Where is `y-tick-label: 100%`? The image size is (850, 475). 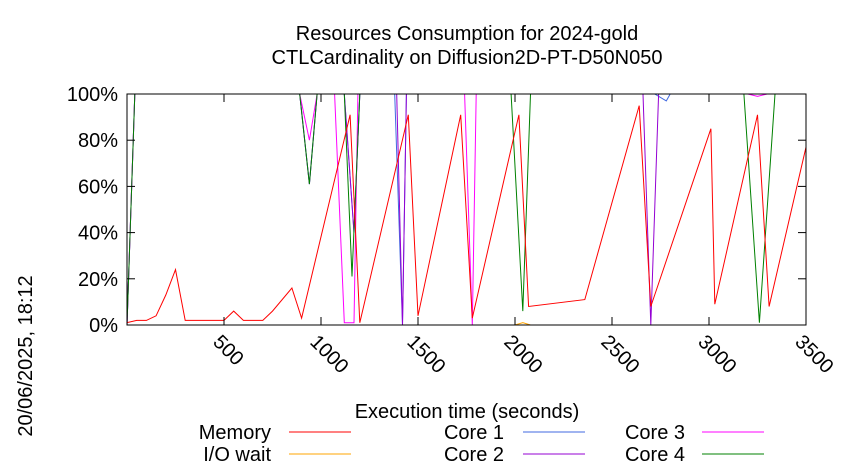
y-tick-label: 100% is located at coordinates (92, 95).